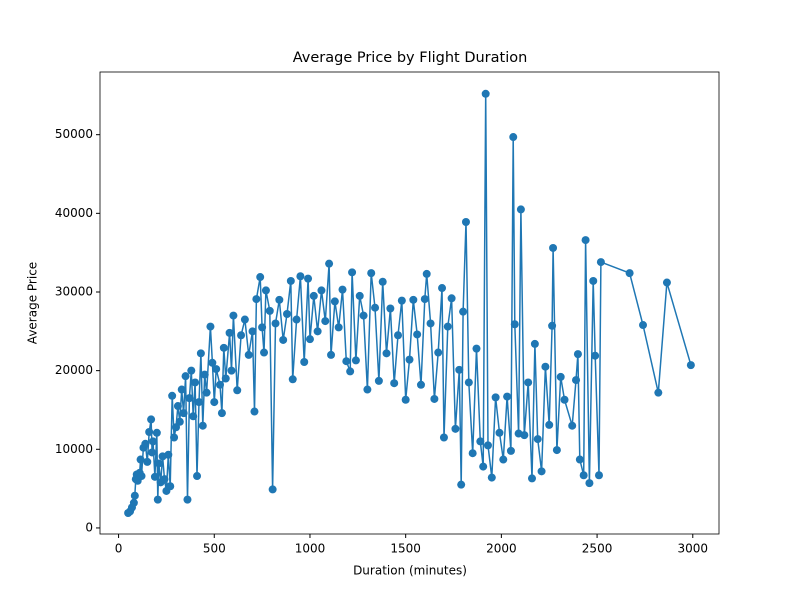 The width and height of the screenshot is (800, 604). Describe the element at coordinates (410, 571) in the screenshot. I see `x-axis-label: Duration (minutes)` at that location.